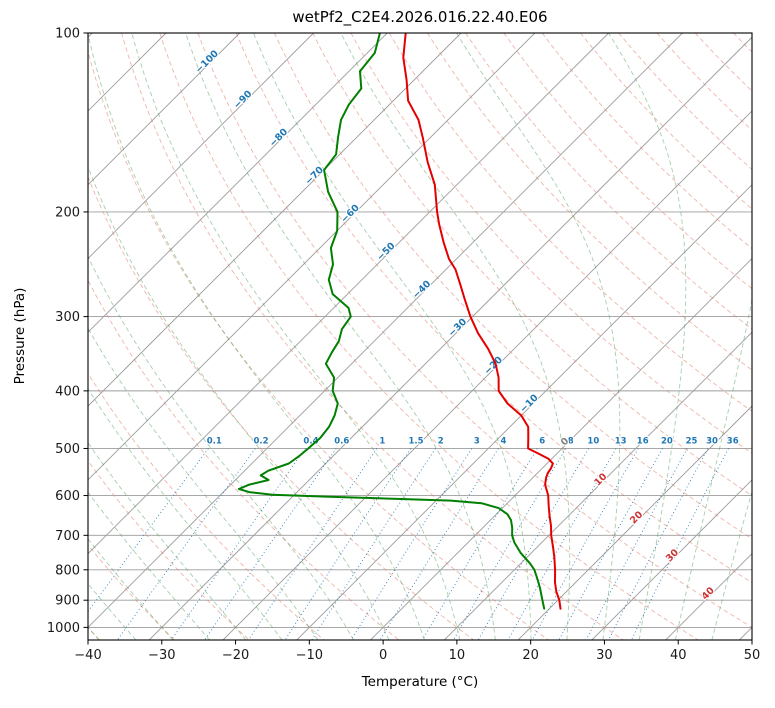 The height and width of the screenshot is (708, 775). What do you see at coordinates (643, 442) in the screenshot?
I see `mixing-ratio-label: 16` at bounding box center [643, 442].